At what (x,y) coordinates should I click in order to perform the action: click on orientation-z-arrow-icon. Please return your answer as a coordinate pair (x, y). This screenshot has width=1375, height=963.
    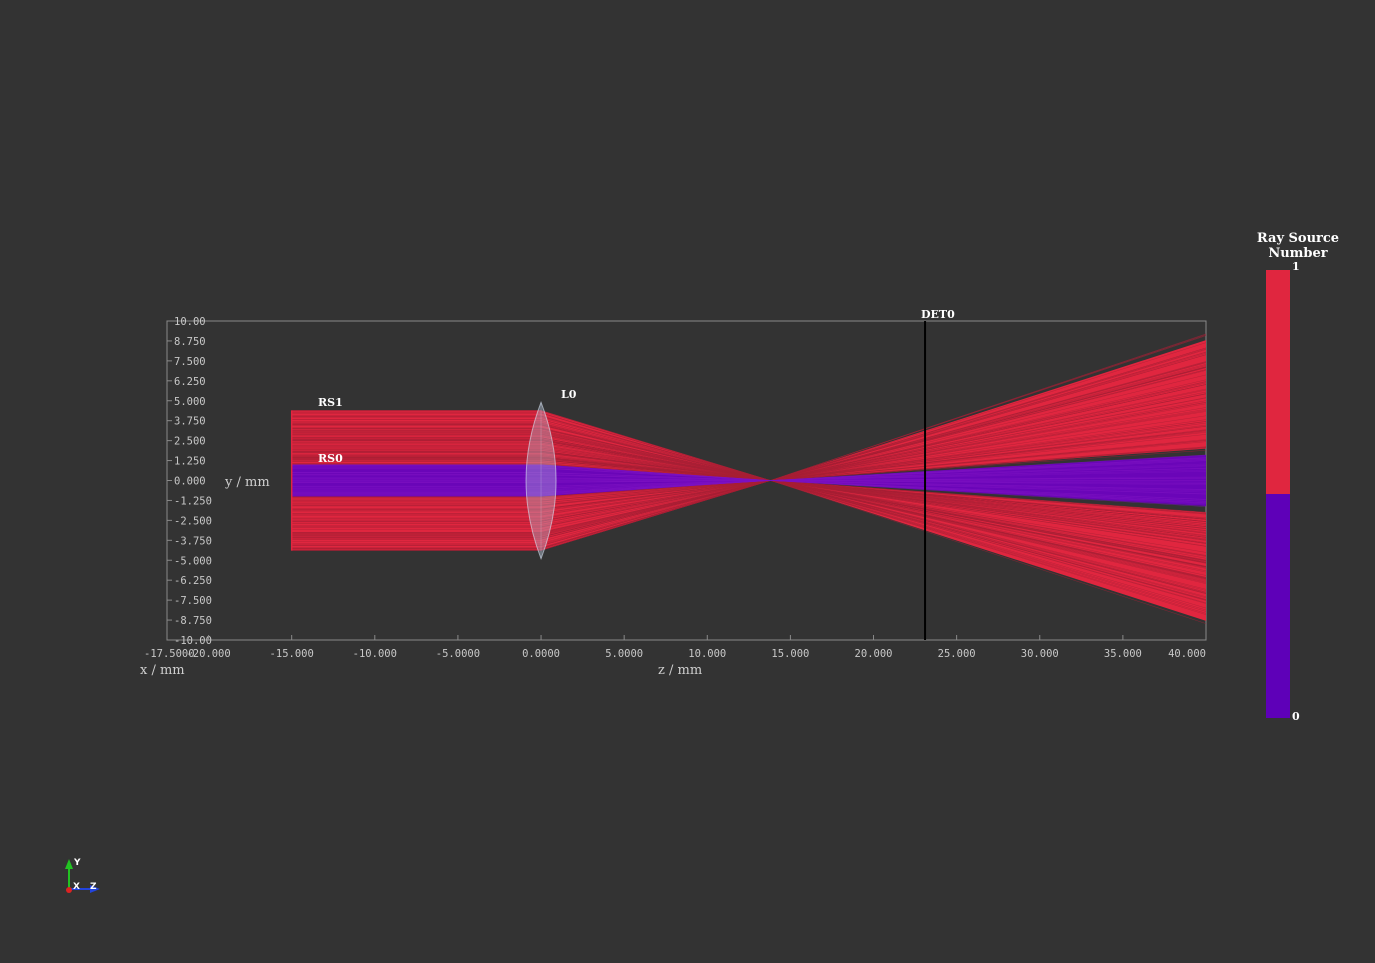
    Looking at the image, I should click on (95, 889).